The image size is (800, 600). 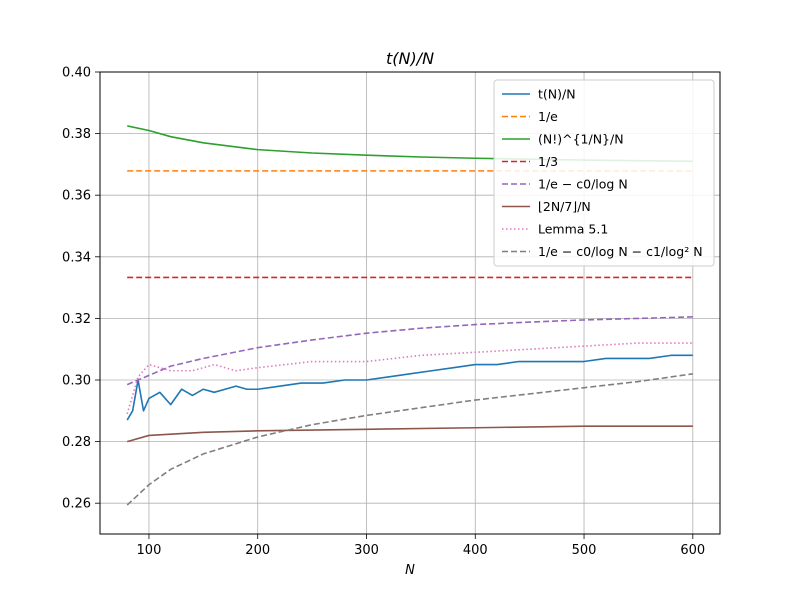 I want to click on legend-label-6: ⌊2N/7⌋/N, so click(x=564, y=206).